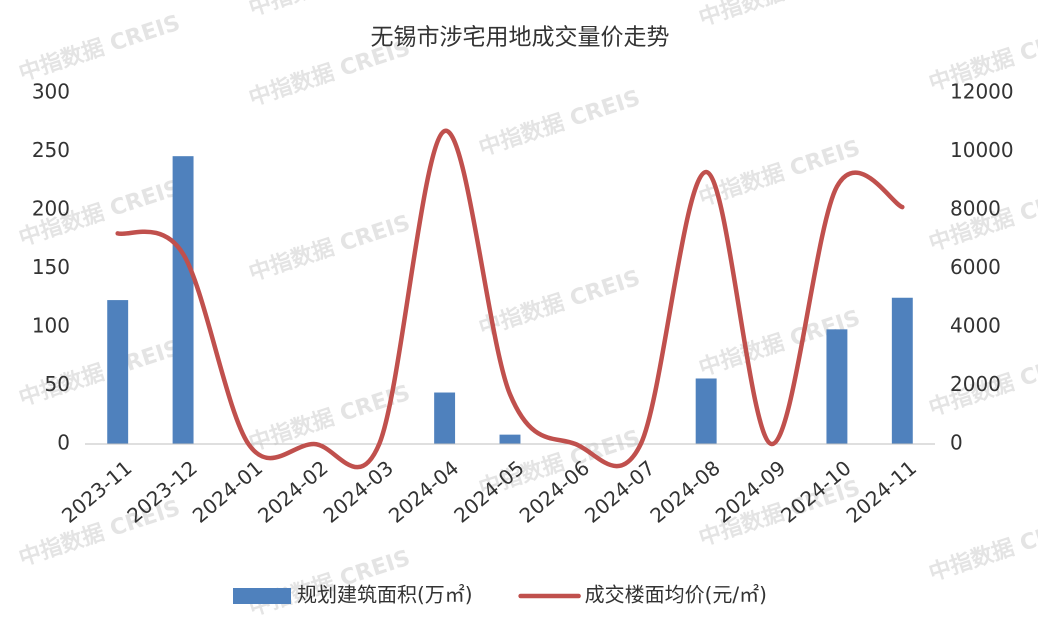 The image size is (1038, 630). What do you see at coordinates (975, 326) in the screenshot?
I see `y2-tick-label: 4000` at bounding box center [975, 326].